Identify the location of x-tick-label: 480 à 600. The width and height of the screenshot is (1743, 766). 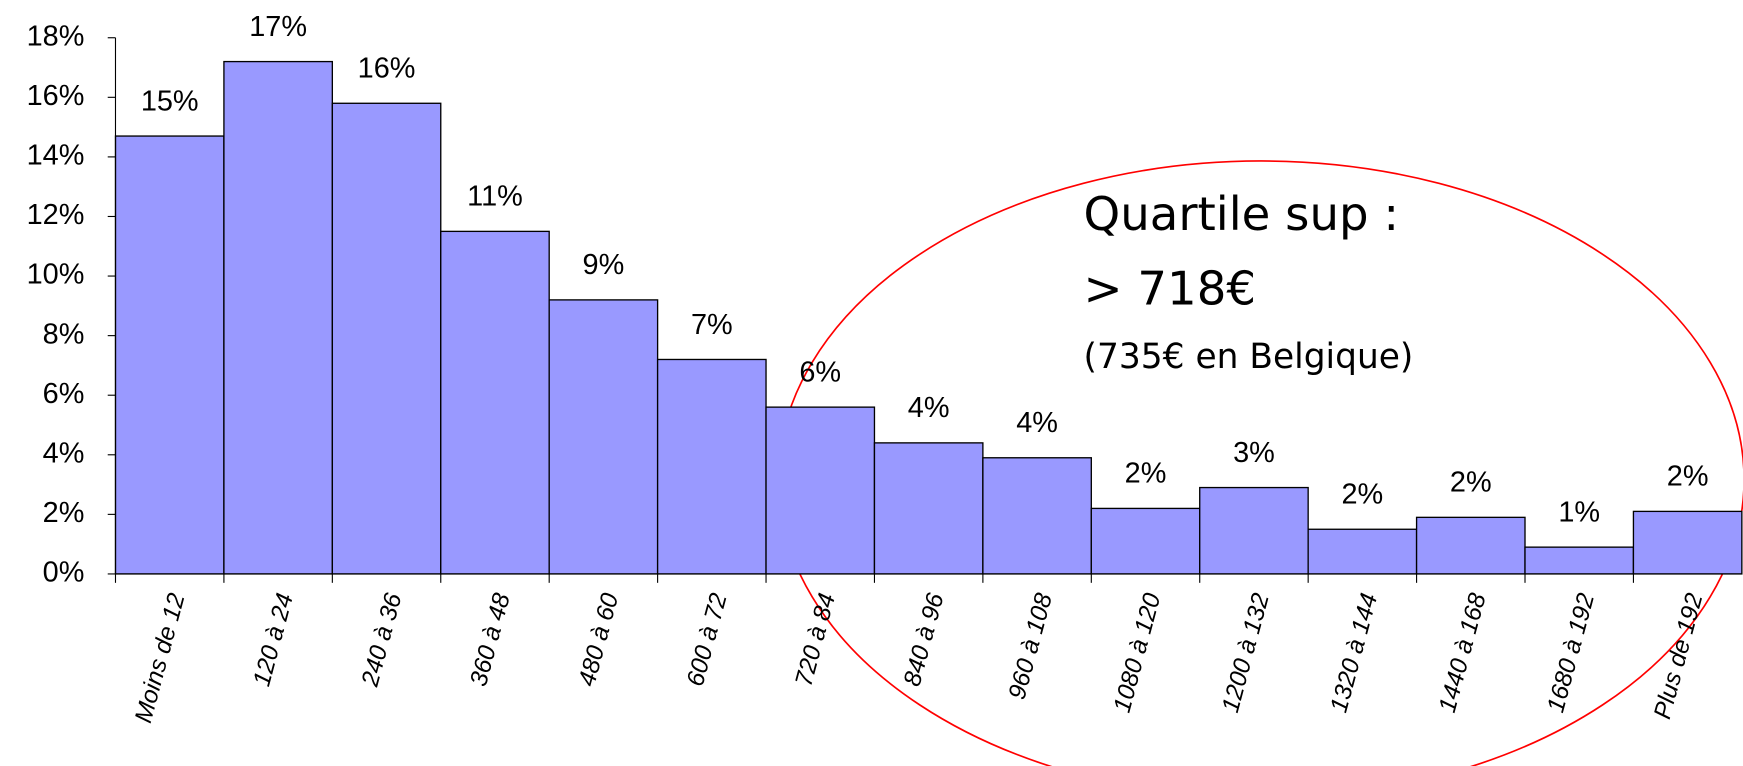
(601, 633).